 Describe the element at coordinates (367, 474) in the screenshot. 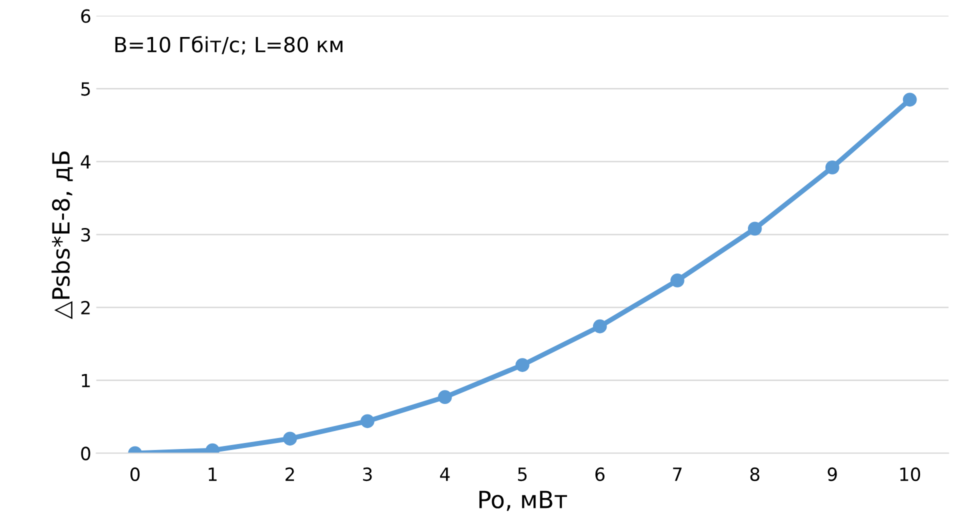

I see `x-tick-label: 3` at that location.